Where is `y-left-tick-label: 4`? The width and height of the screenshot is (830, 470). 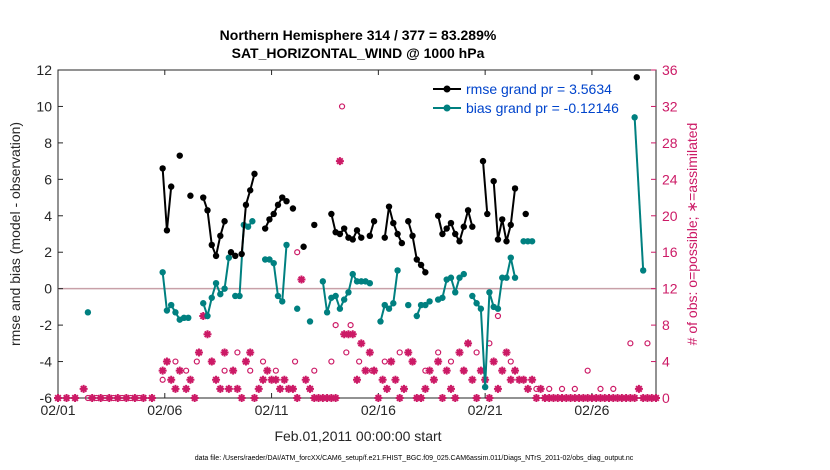 y-left-tick-label: 4 is located at coordinates (48, 216).